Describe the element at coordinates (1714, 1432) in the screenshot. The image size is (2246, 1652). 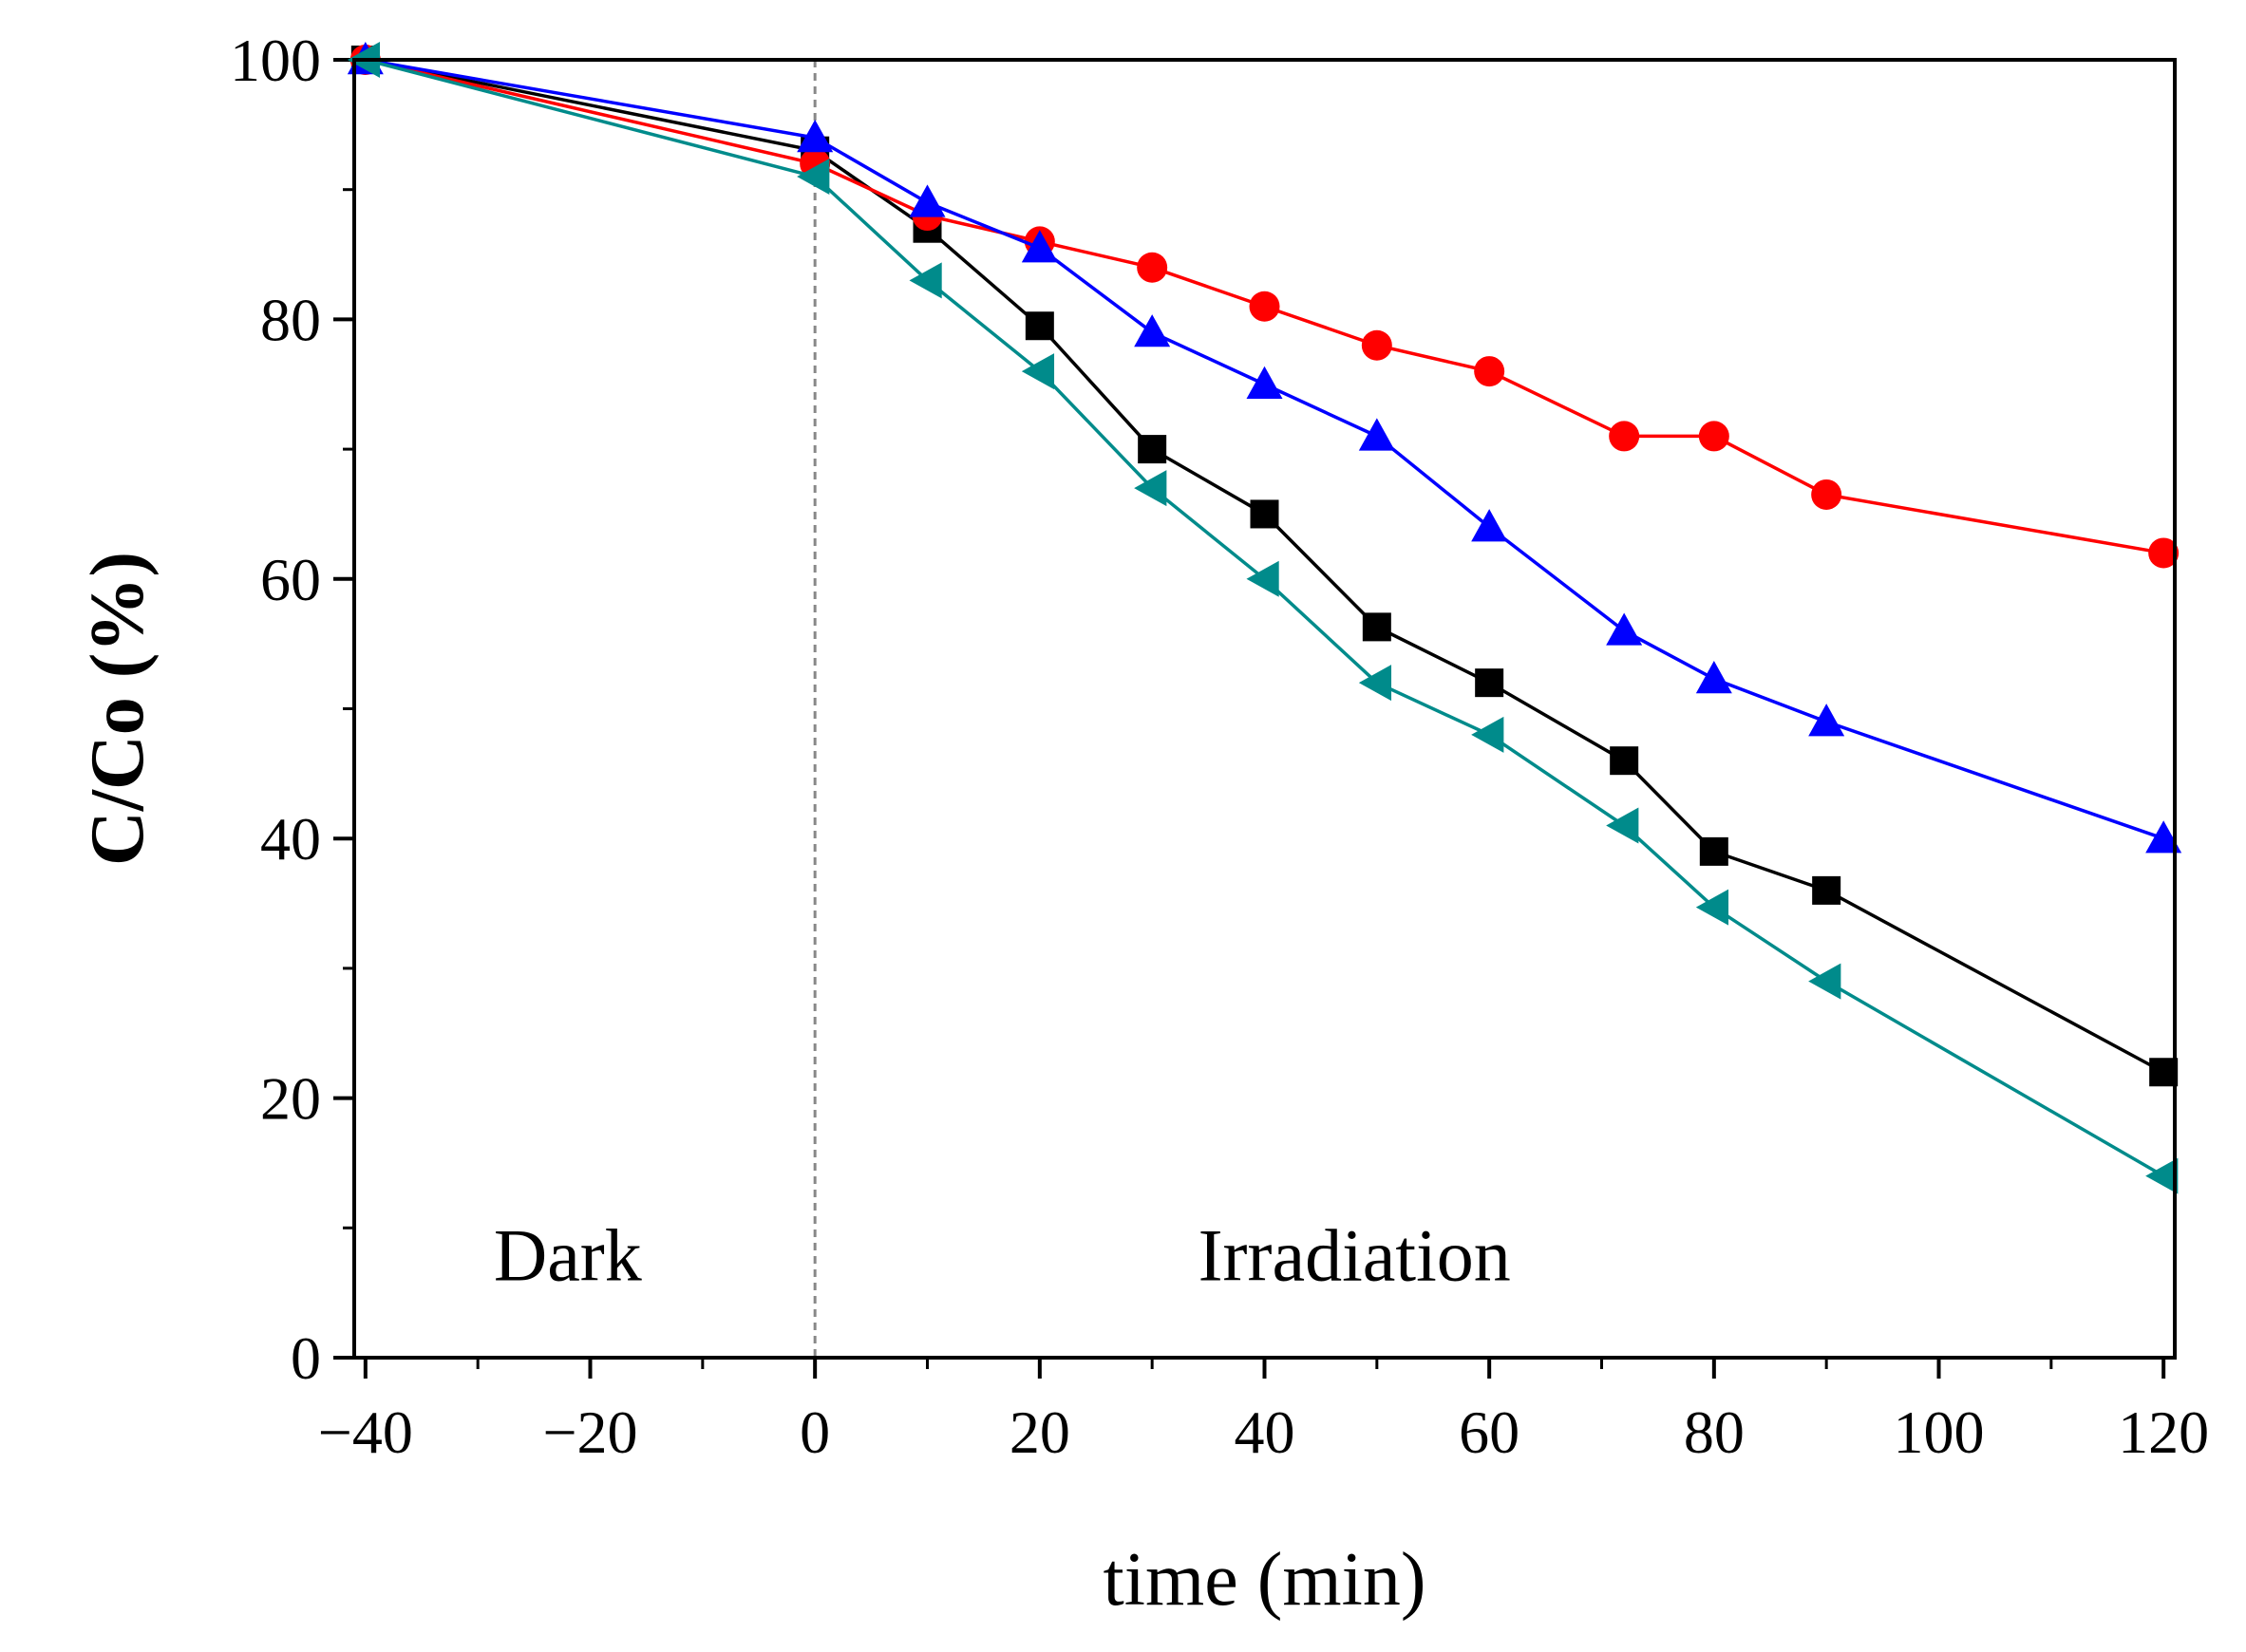
I see `x-tick-label: 80` at that location.